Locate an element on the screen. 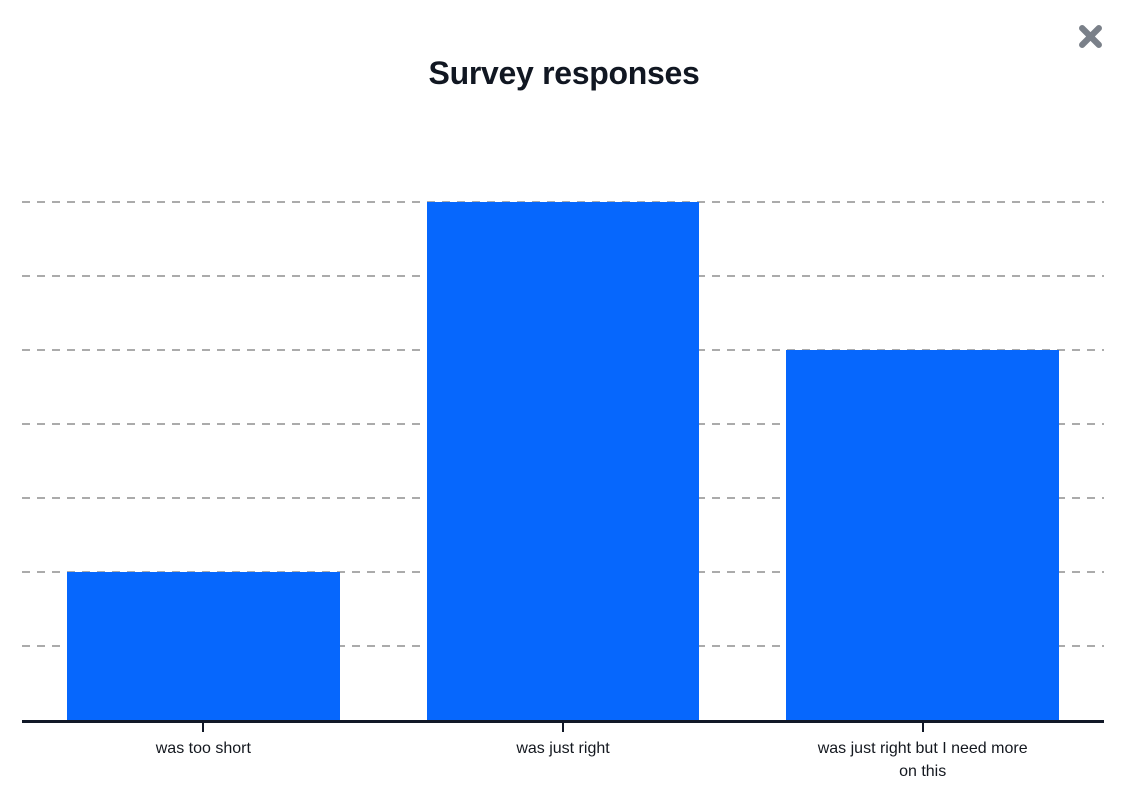 The height and width of the screenshot is (812, 1128). close-button is located at coordinates (1090, 36).